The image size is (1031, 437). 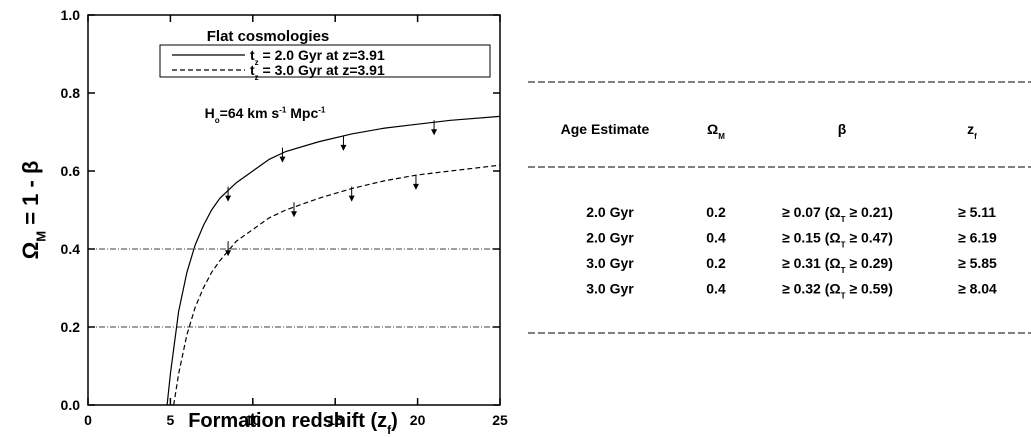 I want to click on table-cell: ≥ 5.11, so click(x=977, y=212).